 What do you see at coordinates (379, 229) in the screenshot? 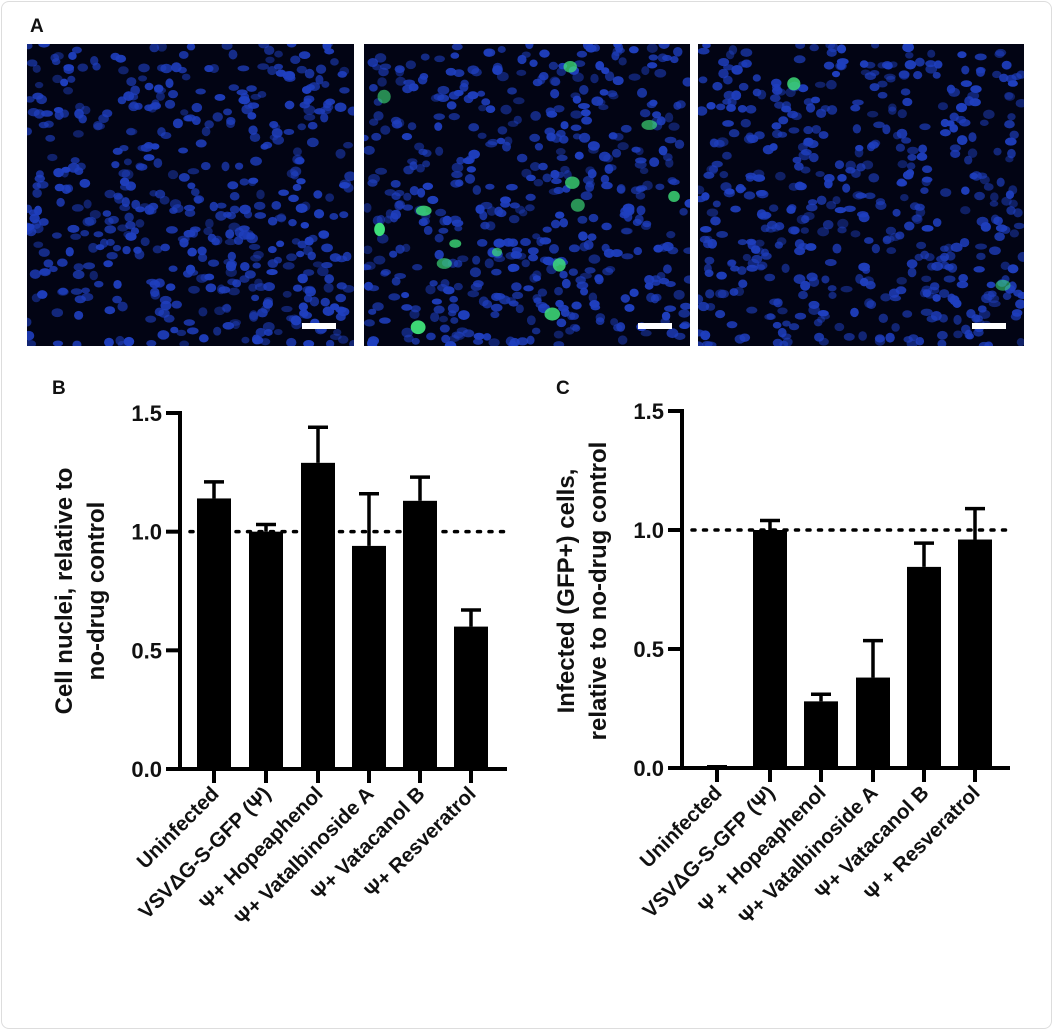
I see `gfp-cell` at bounding box center [379, 229].